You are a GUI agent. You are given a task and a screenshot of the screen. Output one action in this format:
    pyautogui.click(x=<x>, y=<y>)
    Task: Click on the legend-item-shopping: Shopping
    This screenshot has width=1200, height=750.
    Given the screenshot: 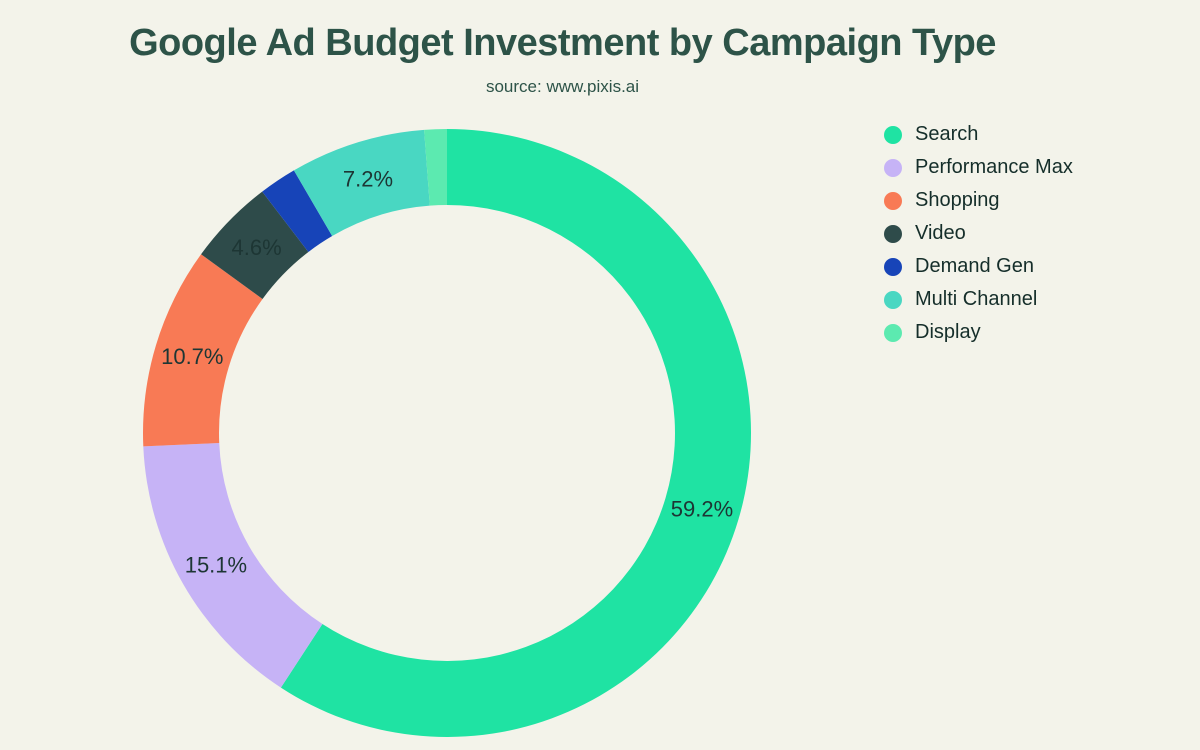 What is the action you would take?
    pyautogui.click(x=978, y=200)
    